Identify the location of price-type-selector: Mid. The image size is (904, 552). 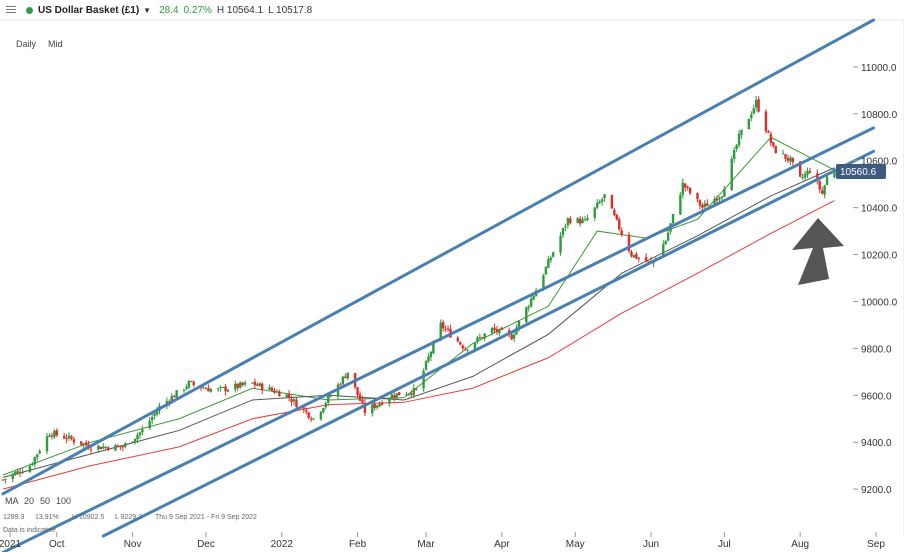
(55, 44).